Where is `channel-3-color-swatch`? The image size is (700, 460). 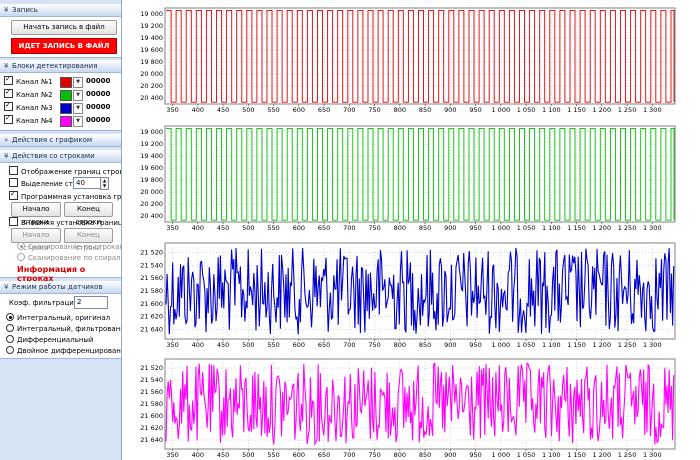 channel-3-color-swatch is located at coordinates (66, 108).